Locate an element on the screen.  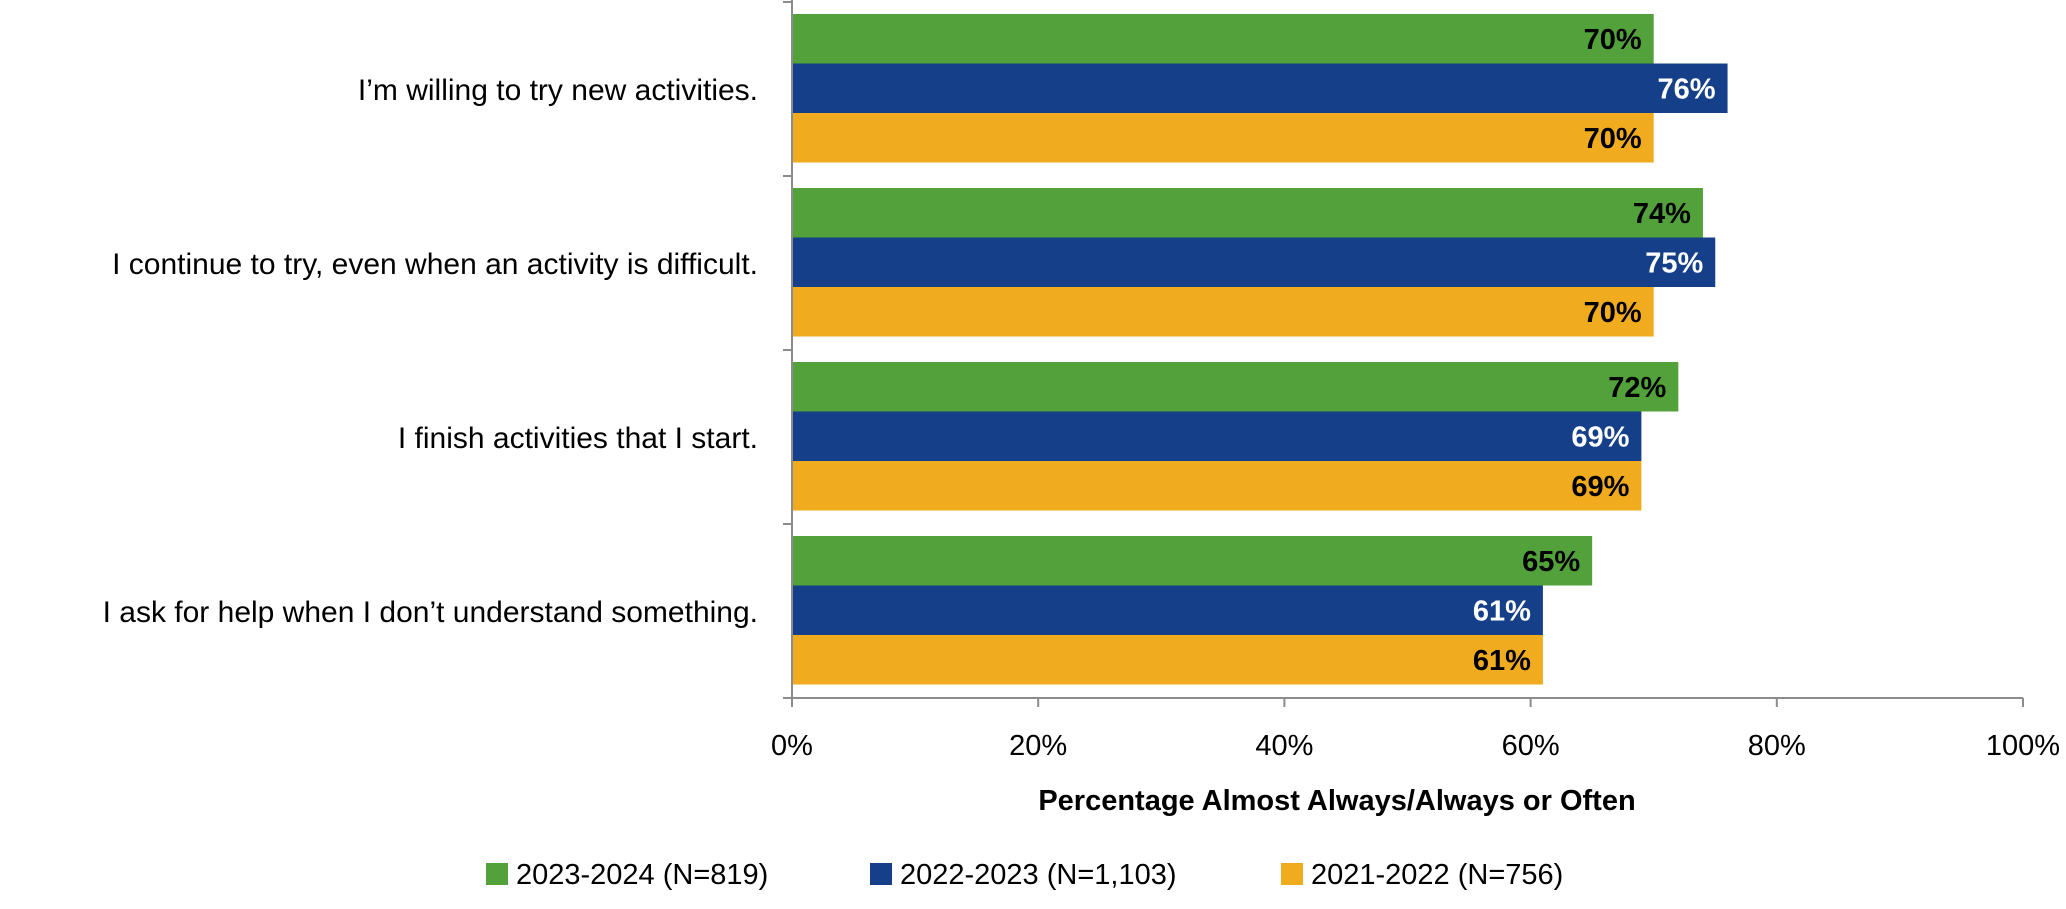
data-label: 76% is located at coordinates (1687, 89).